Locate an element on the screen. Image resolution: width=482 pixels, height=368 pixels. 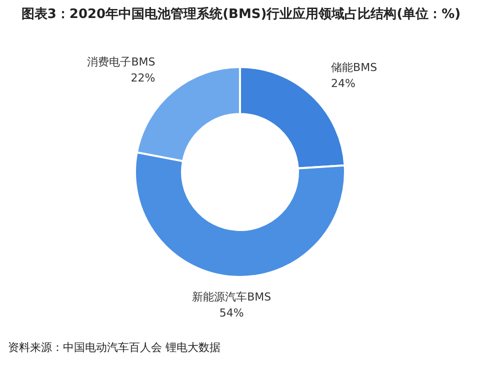
data-label: 24% is located at coordinates (343, 83).